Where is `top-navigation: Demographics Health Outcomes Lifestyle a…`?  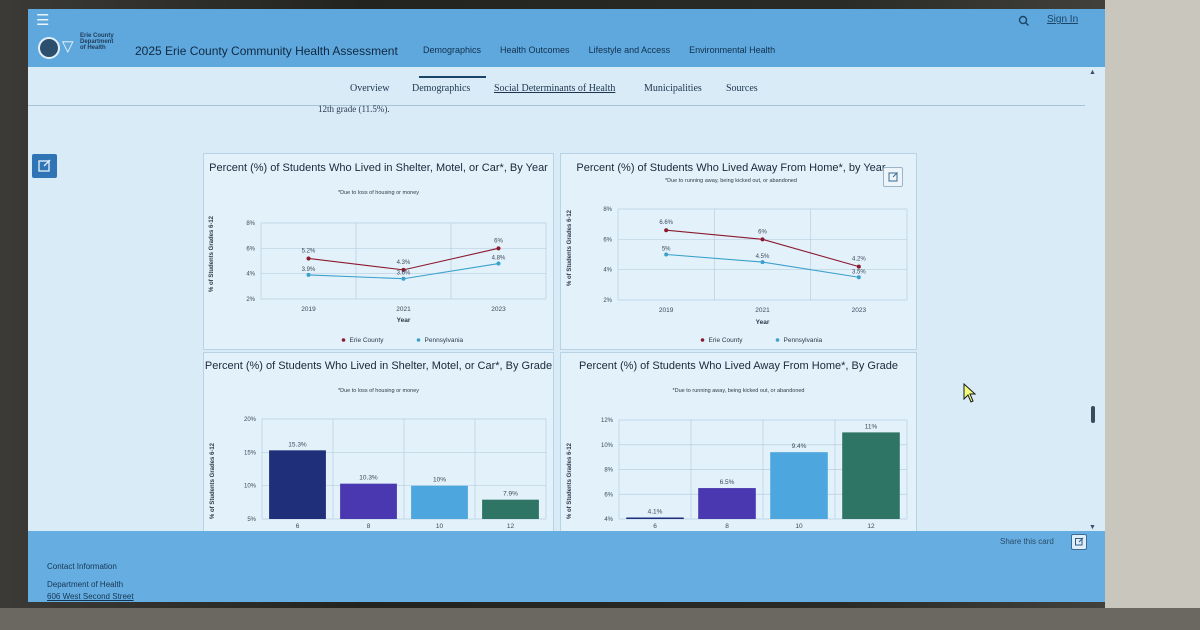 top-navigation: Demographics Health Outcomes Lifestyle a… is located at coordinates (606, 61).